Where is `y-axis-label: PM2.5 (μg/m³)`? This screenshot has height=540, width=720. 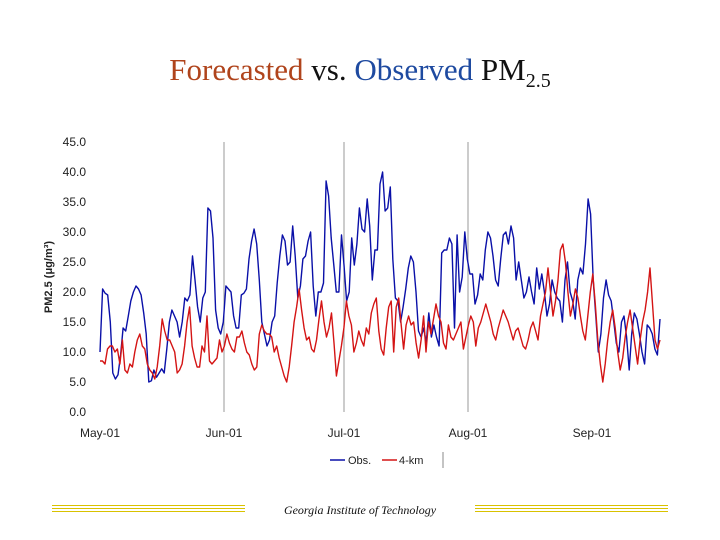 y-axis-label: PM2.5 (μg/m³) is located at coordinates (49, 277).